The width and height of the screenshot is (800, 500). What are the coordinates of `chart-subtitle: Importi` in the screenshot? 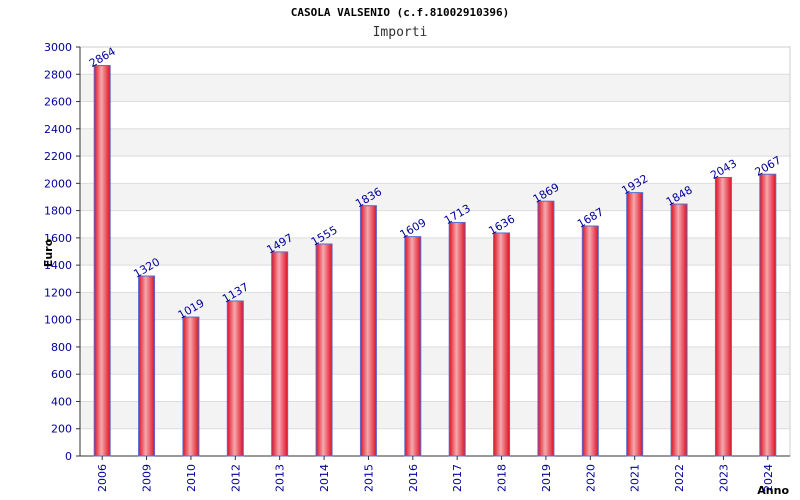 It's located at (400, 32).